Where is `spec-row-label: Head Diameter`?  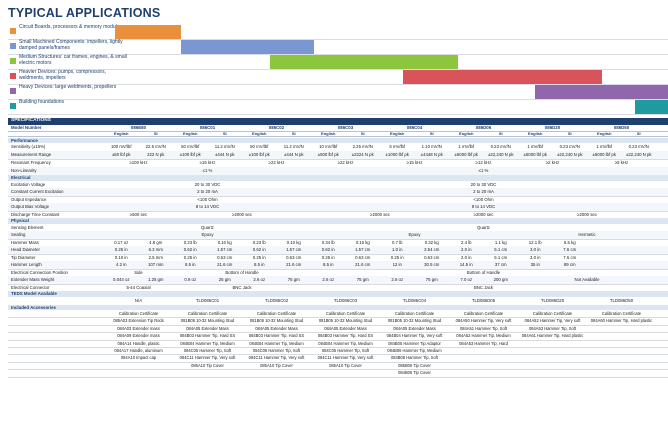
spec-row-label: Head Diameter is located at coordinates (25, 249).